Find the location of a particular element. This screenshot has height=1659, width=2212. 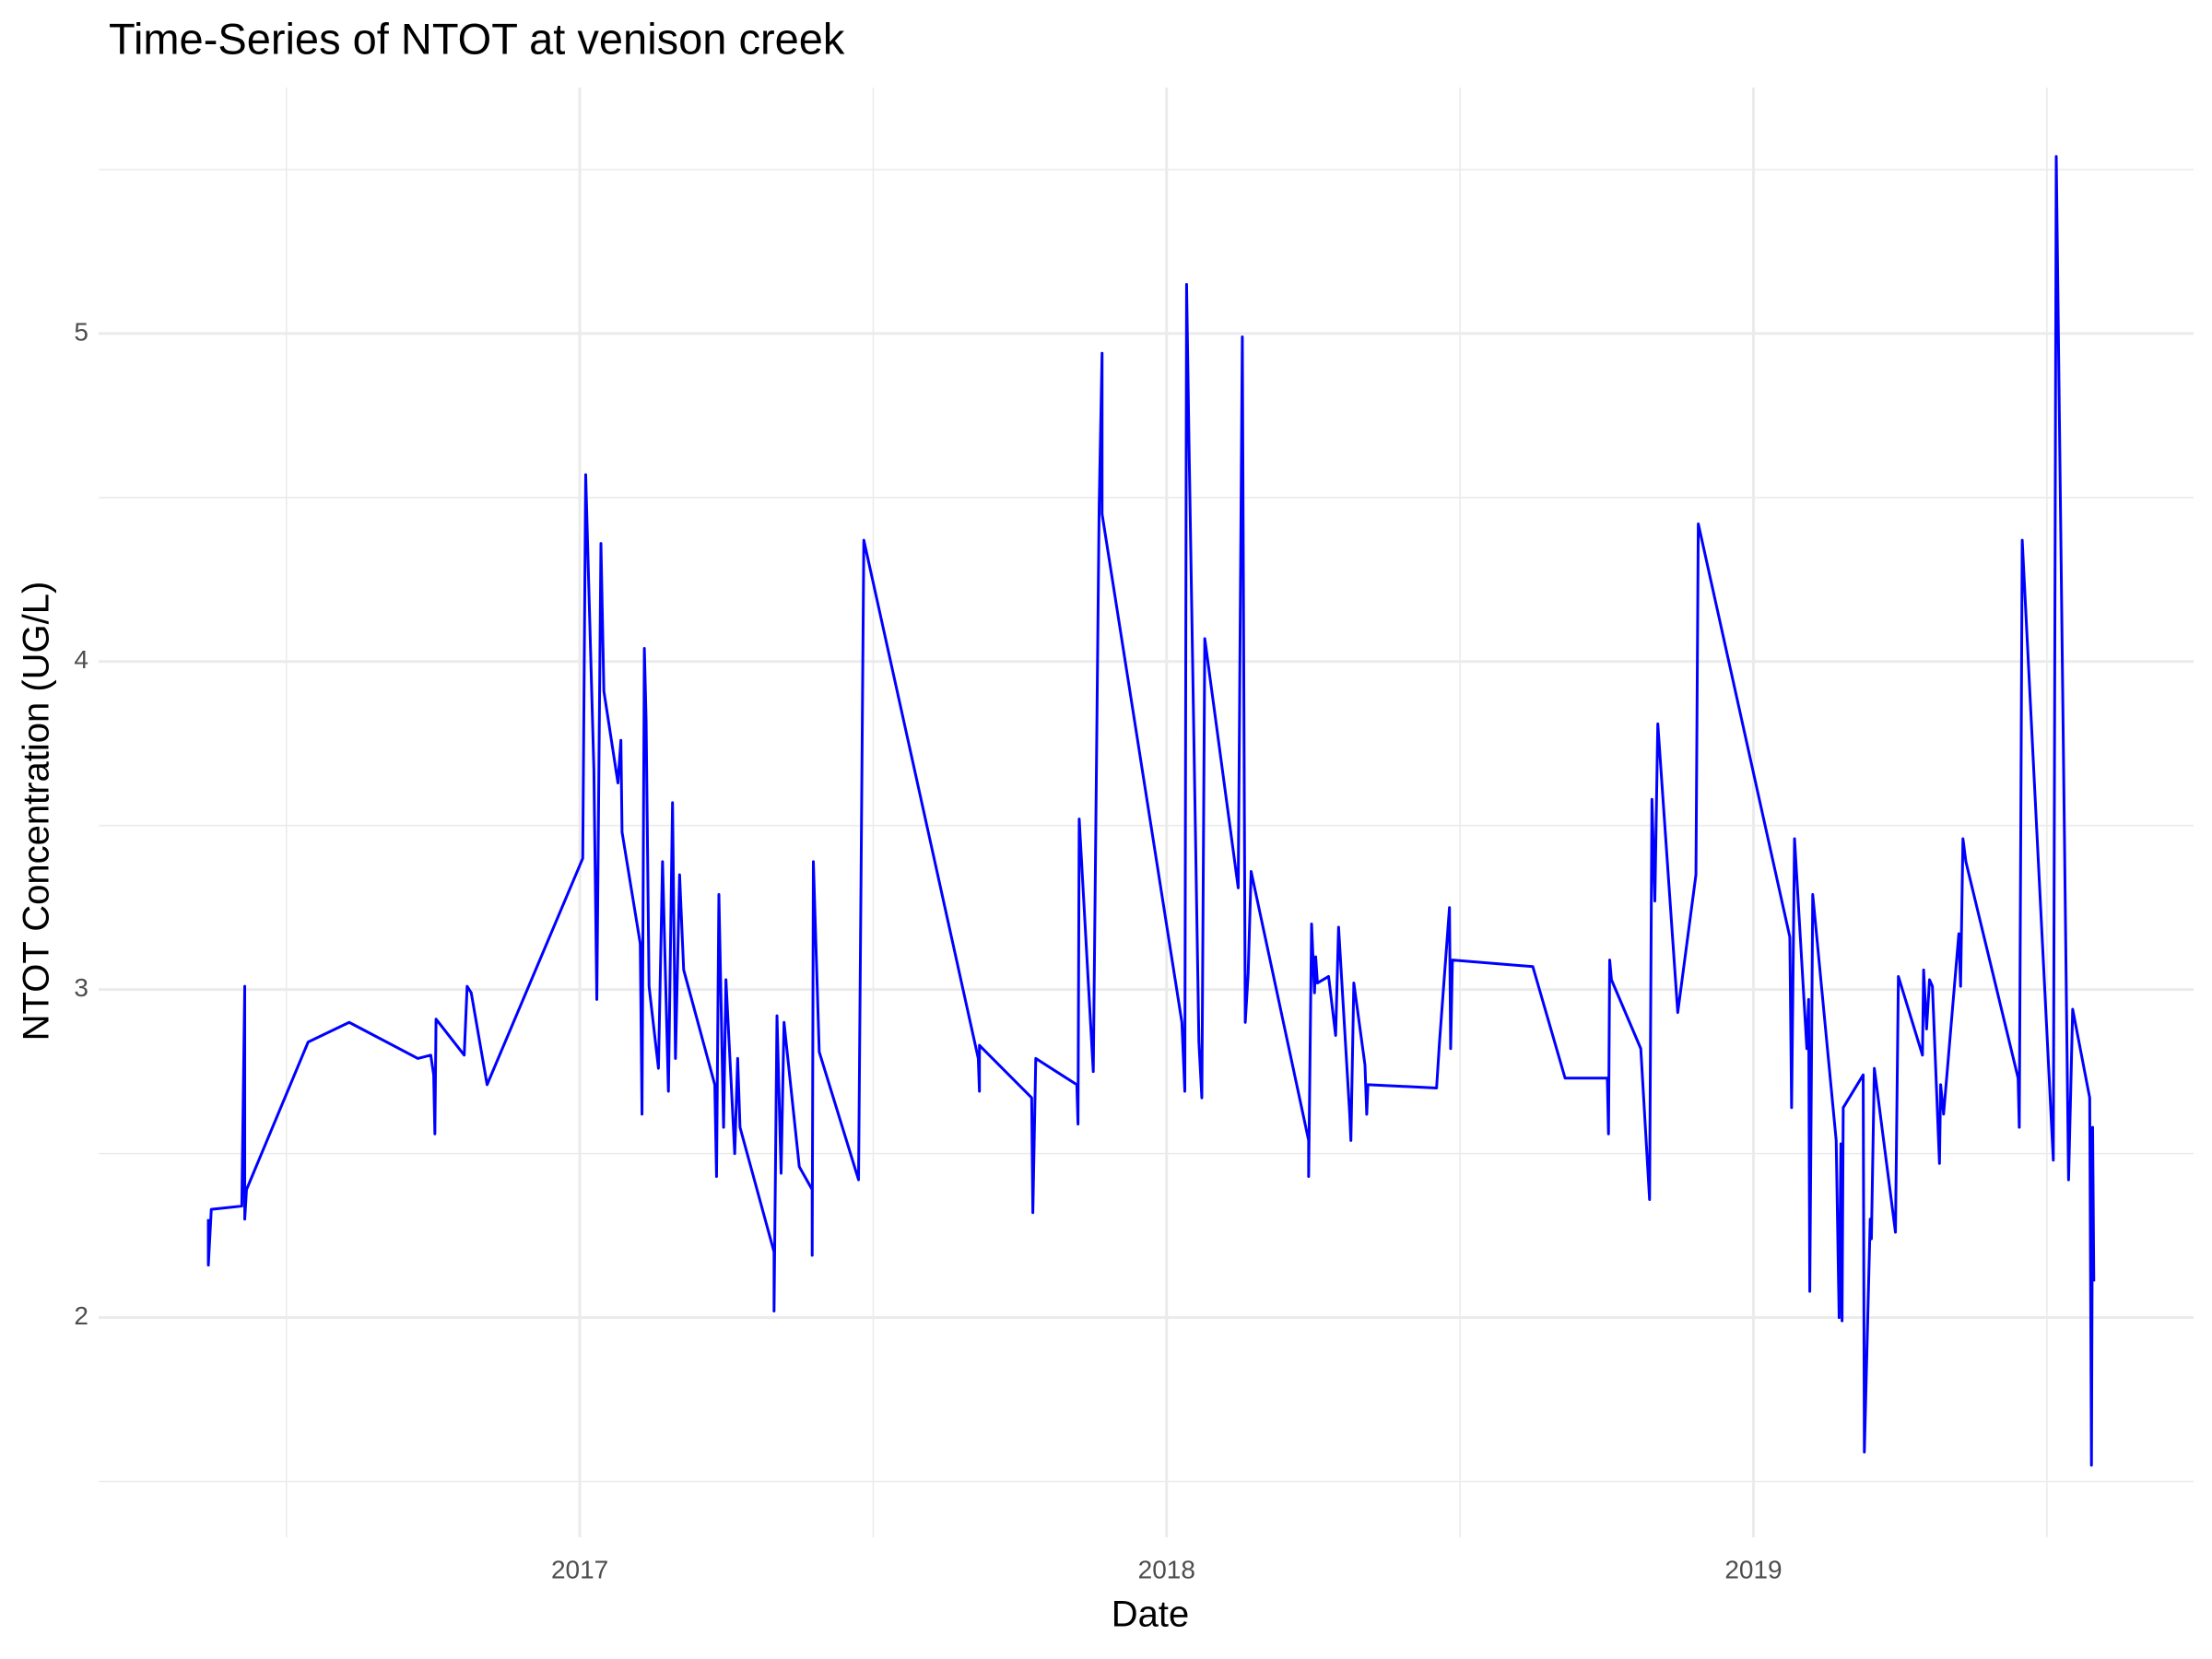

y-tick-label: 5 is located at coordinates (81, 331).